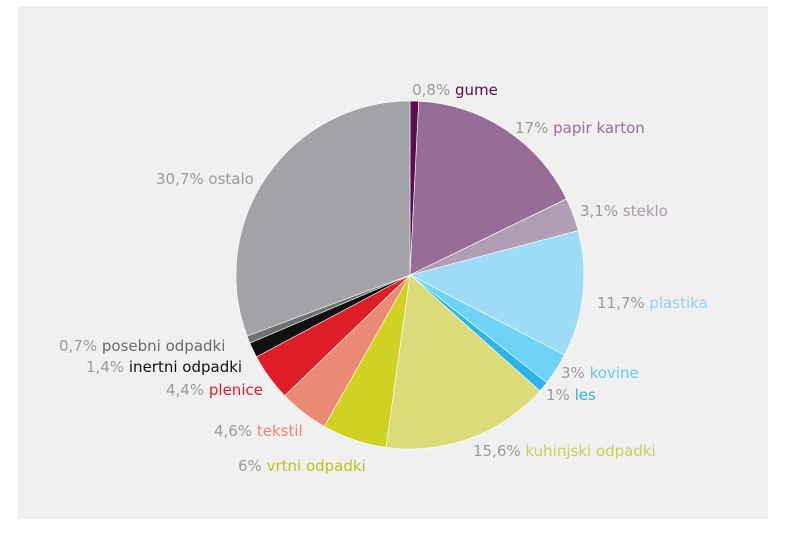 This screenshot has height=543, width=786. I want to click on slice-label-tekstil: 4,6% tekstil, so click(258, 431).